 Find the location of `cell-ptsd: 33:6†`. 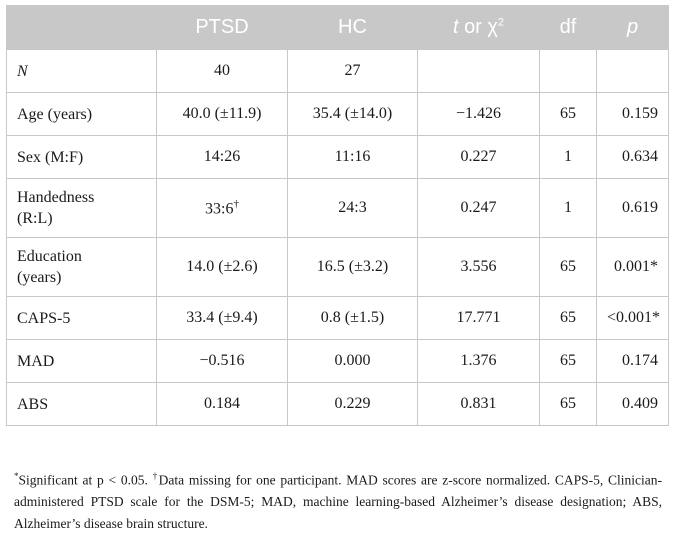

cell-ptsd: 33:6† is located at coordinates (222, 208).